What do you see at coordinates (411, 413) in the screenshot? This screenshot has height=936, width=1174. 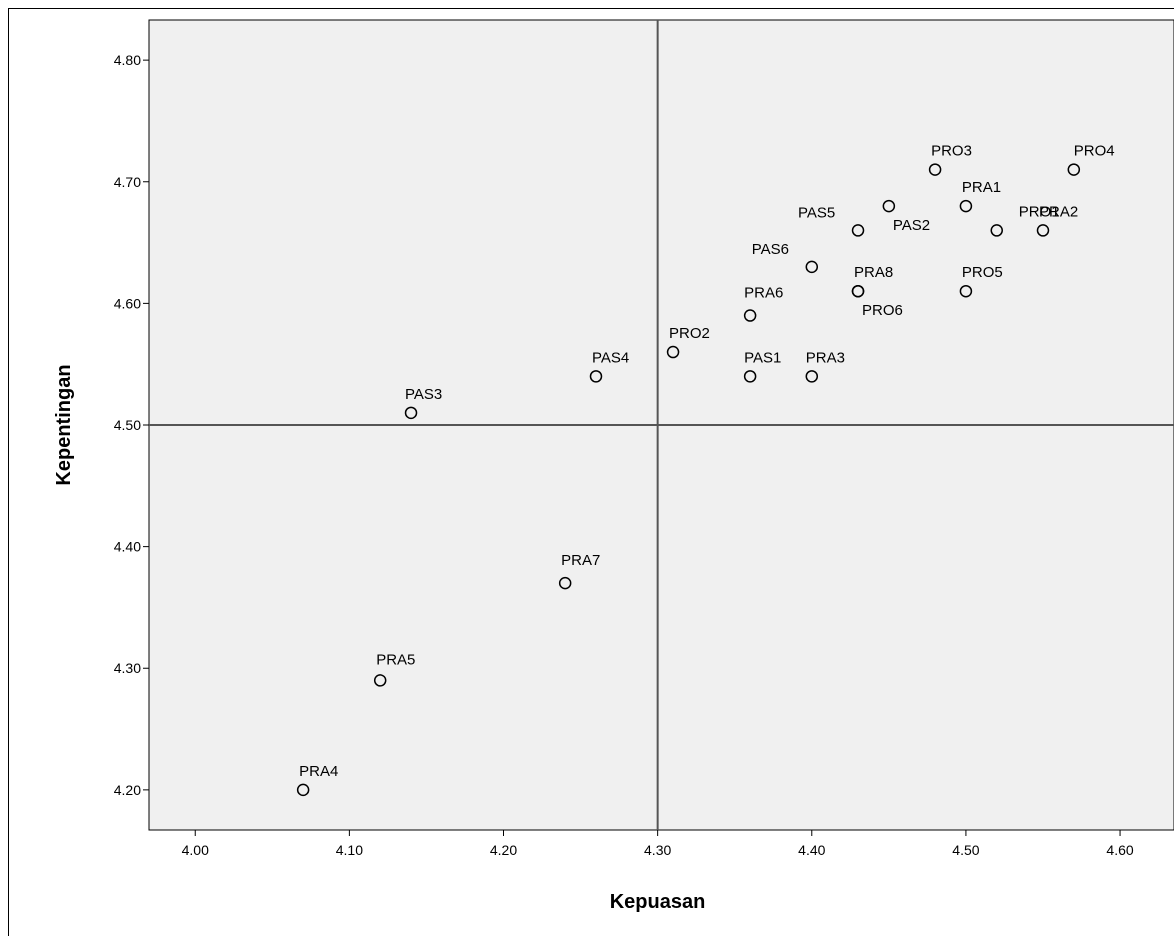 I see `point-marker-pas3` at bounding box center [411, 413].